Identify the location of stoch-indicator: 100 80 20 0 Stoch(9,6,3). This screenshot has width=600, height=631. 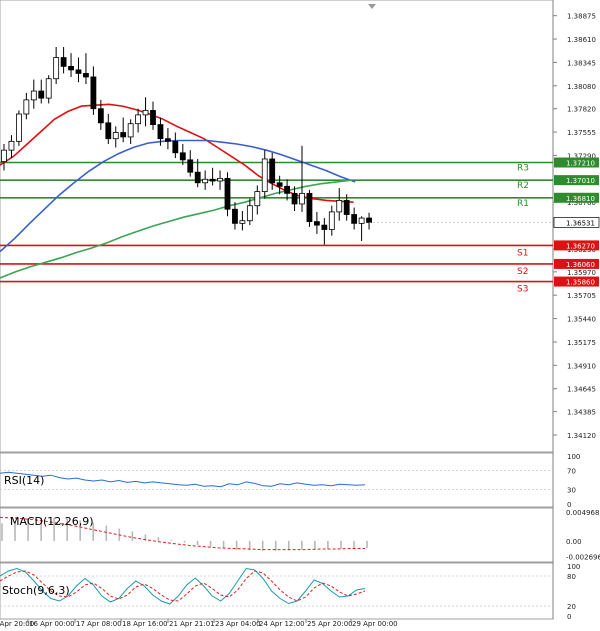
(290, 592).